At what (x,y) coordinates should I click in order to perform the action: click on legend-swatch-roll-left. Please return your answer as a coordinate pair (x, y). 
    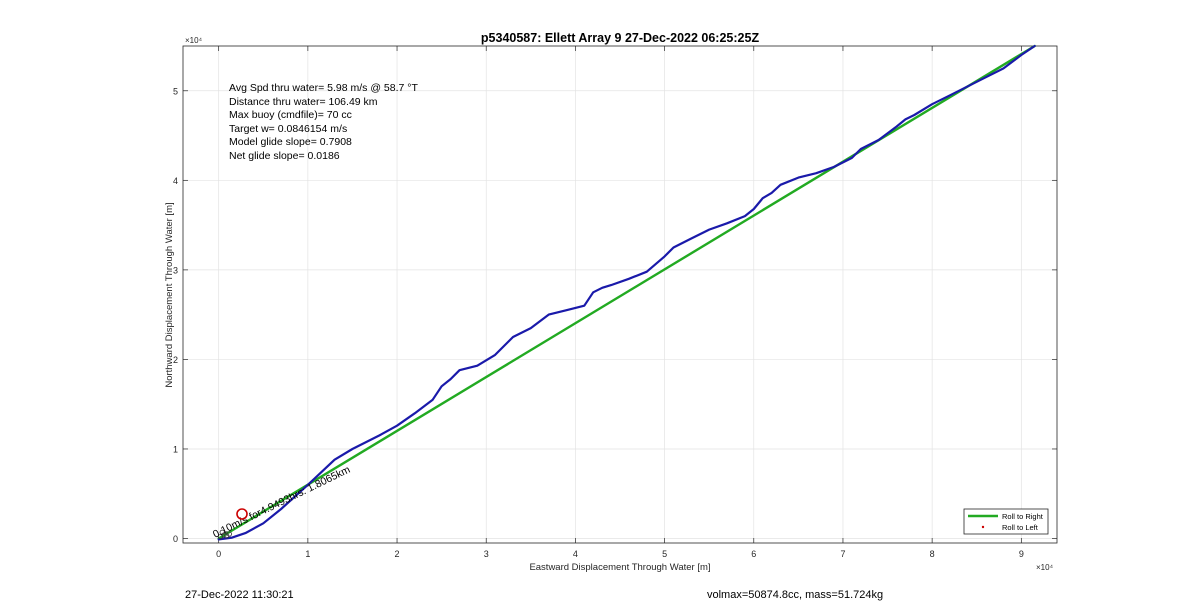
    Looking at the image, I should click on (983, 527).